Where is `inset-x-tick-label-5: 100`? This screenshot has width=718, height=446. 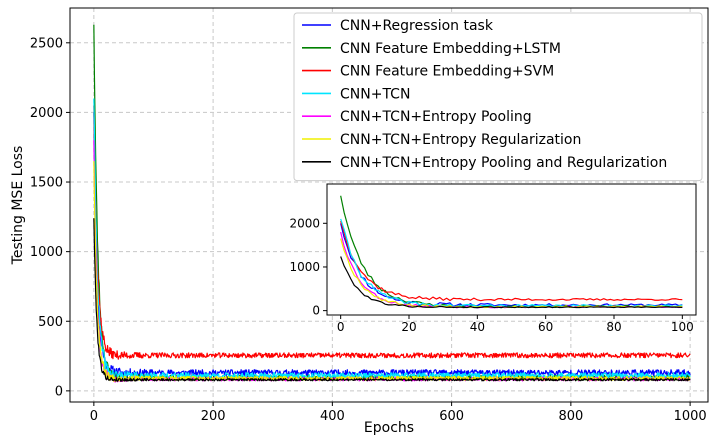 inset-x-tick-label-5: 100 is located at coordinates (682, 327).